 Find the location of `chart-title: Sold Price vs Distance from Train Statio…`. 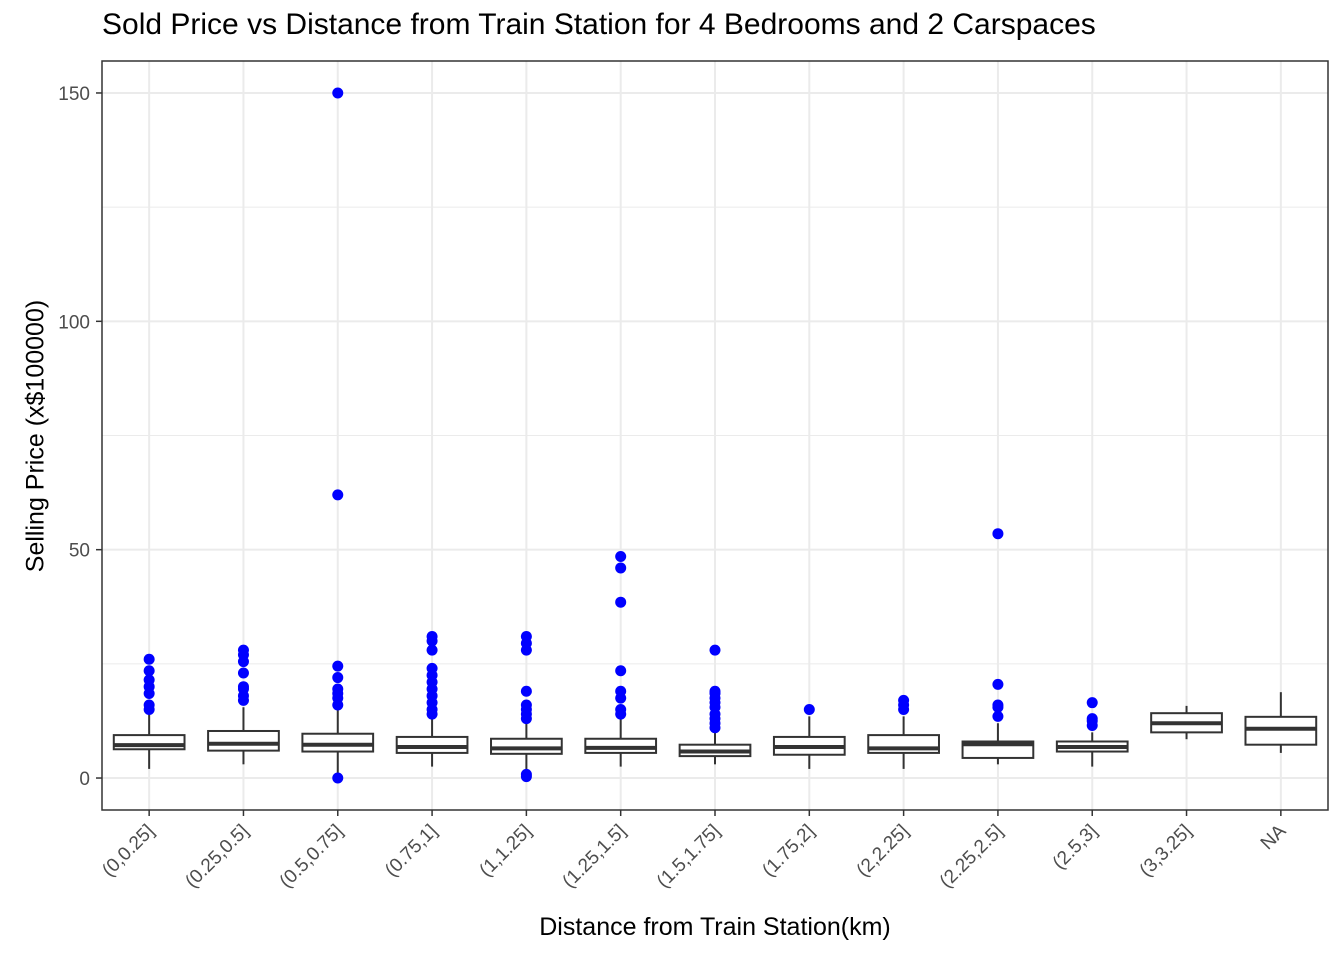

chart-title: Sold Price vs Distance from Train Statio… is located at coordinates (599, 24).